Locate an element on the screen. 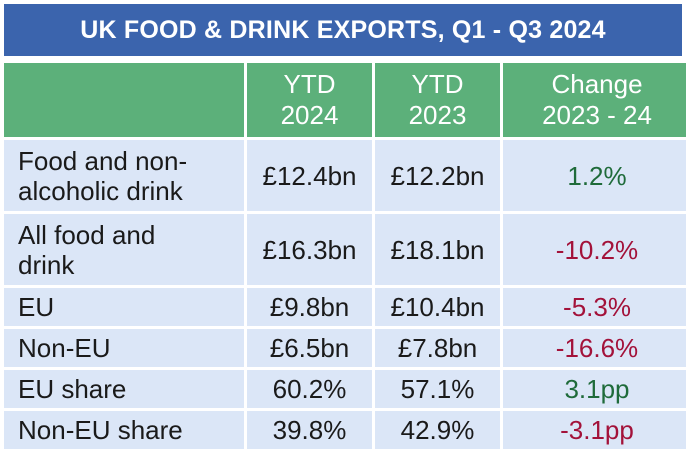  header-change: Change 2023 - 24 is located at coordinates (594, 100).